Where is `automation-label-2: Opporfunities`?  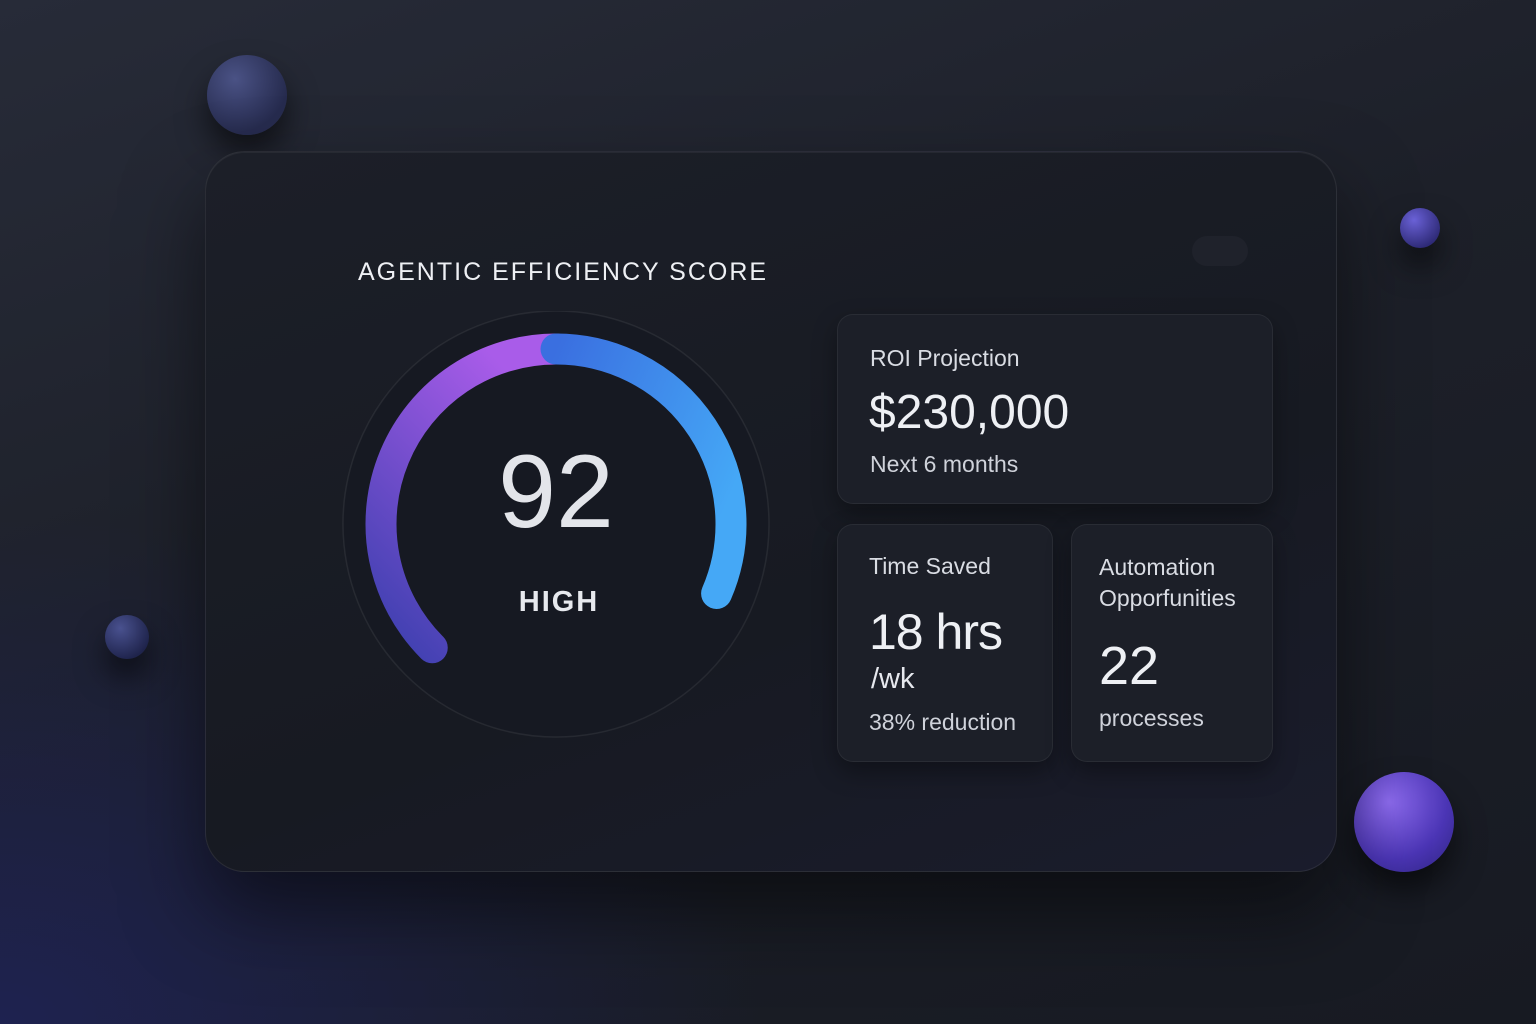
automation-label-2: Opporfunities is located at coordinates (1167, 598).